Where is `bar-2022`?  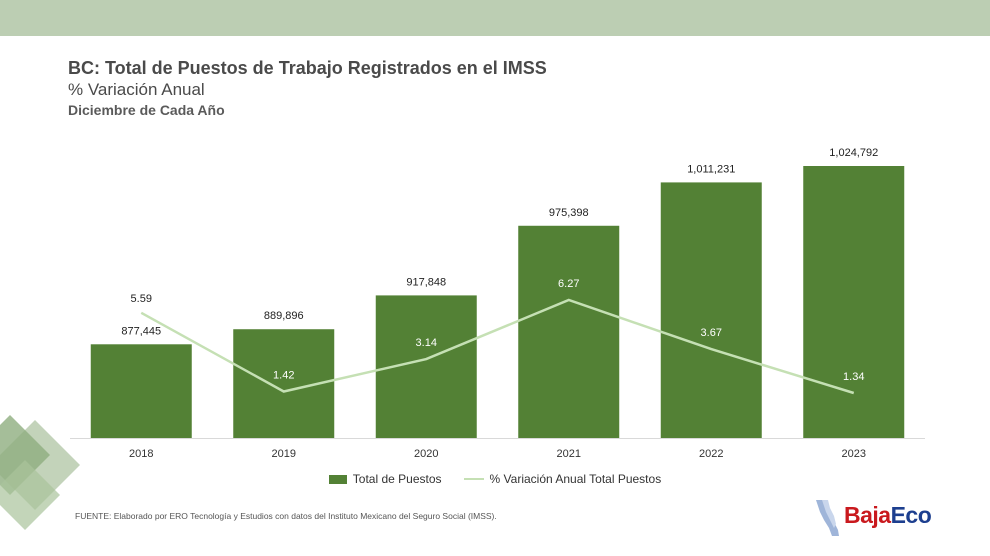 bar-2022 is located at coordinates (711, 310).